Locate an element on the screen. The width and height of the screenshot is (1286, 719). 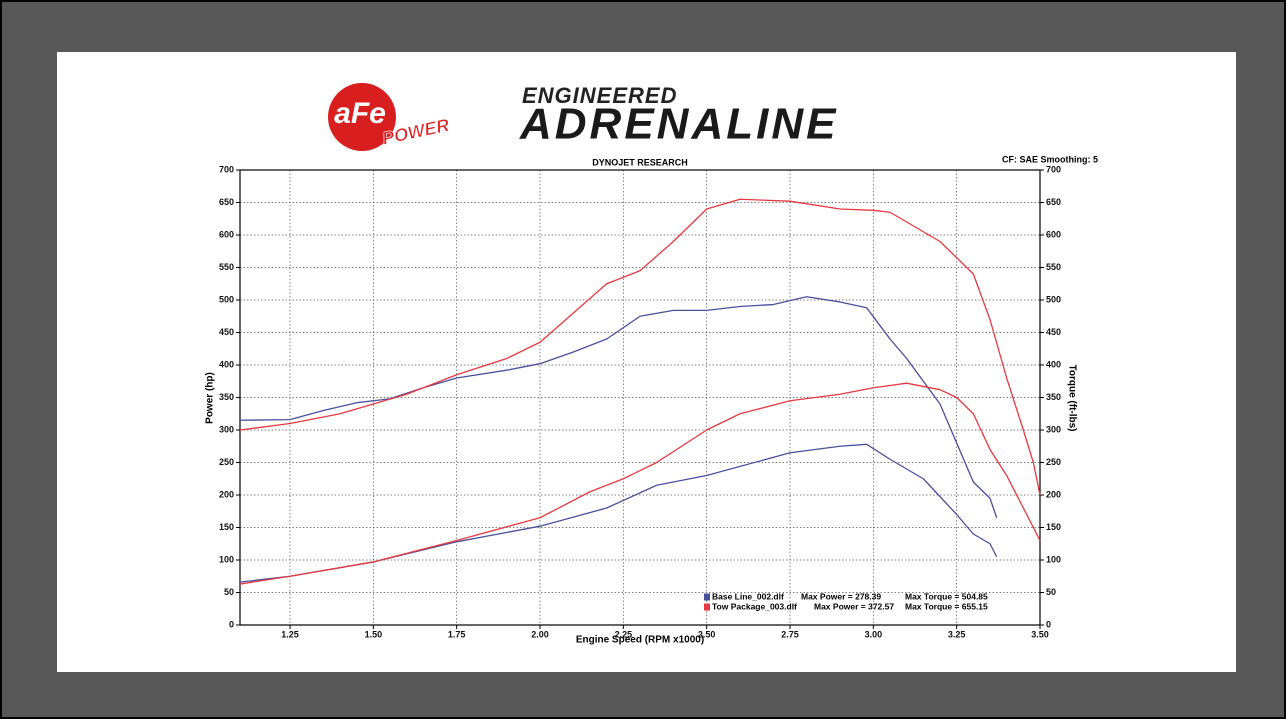
y-tick-label: 550 is located at coordinates (226, 267).